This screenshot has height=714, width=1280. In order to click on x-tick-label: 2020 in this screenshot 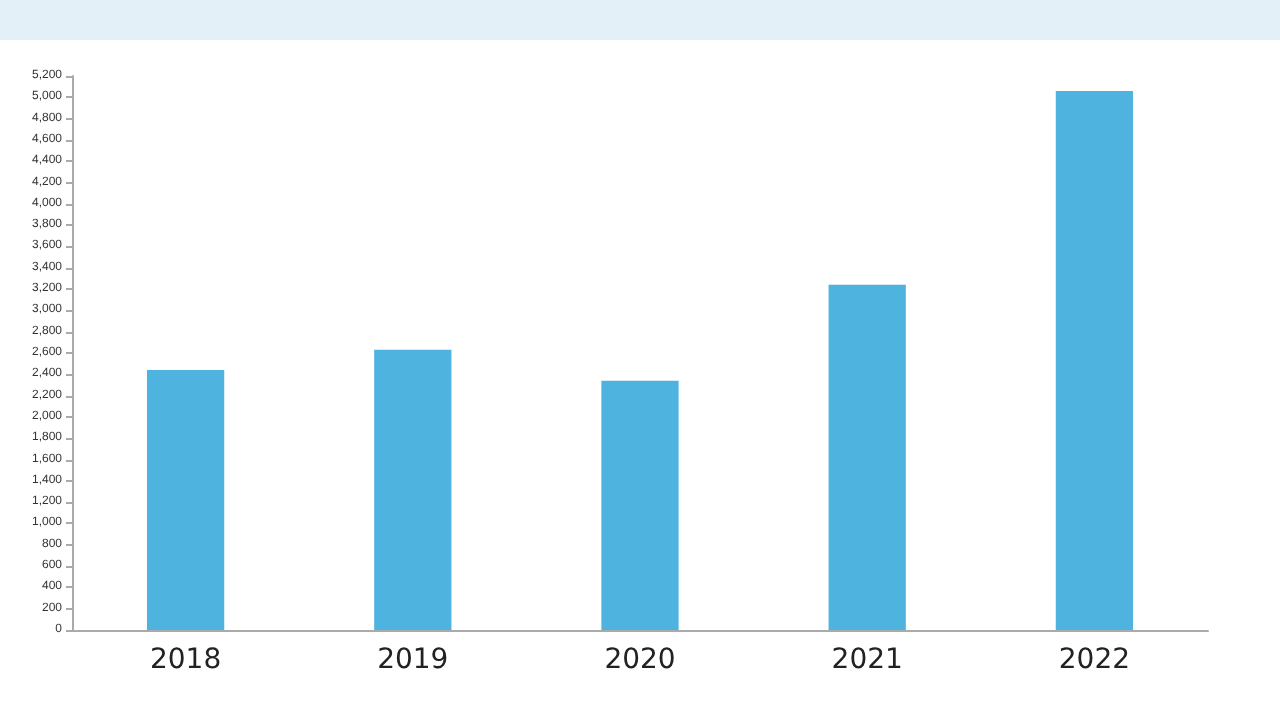, I will do `click(640, 660)`.